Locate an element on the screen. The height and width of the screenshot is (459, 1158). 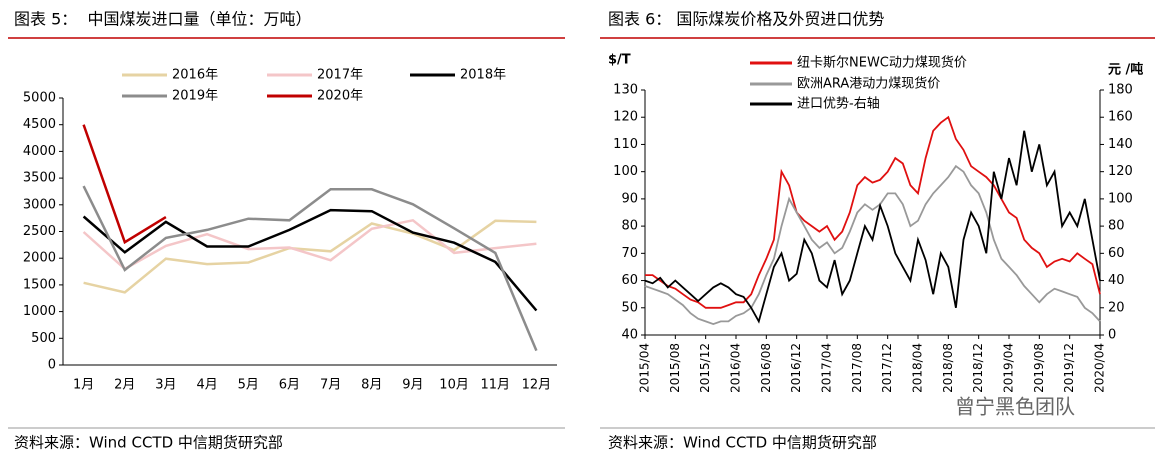
legend-label: 进口优势-右轴 is located at coordinates (838, 104).